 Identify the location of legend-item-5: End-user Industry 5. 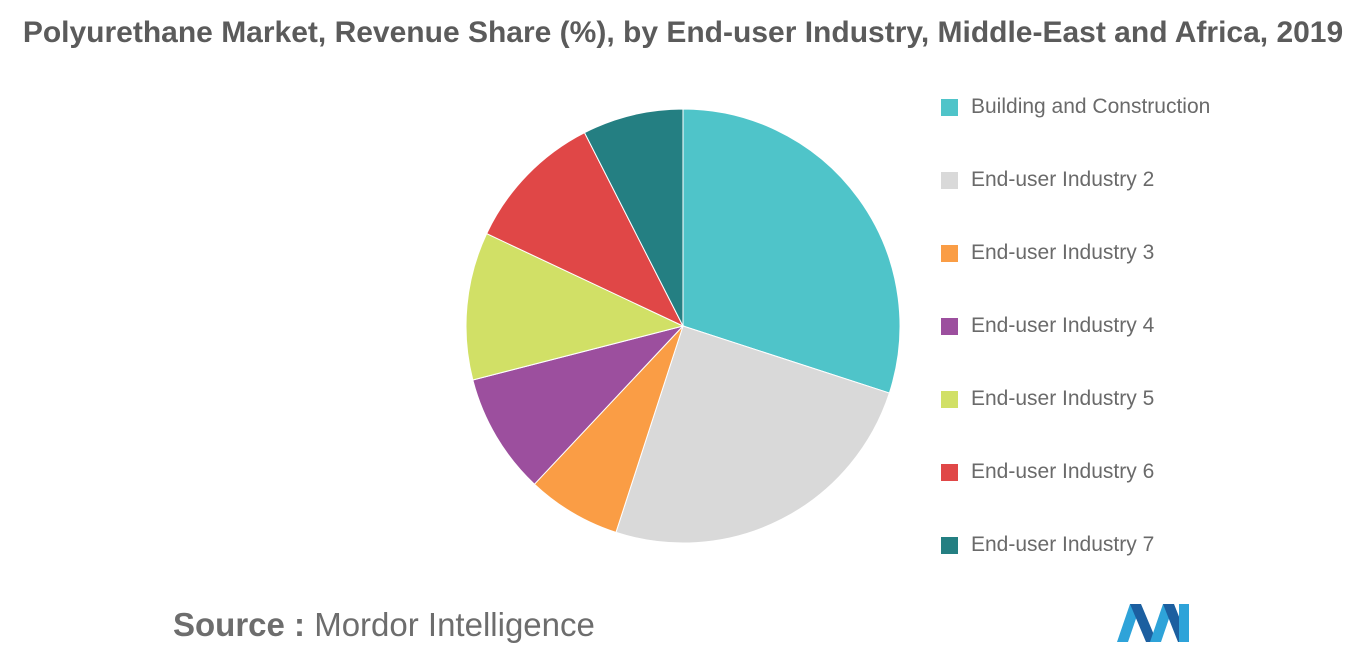
(1075, 399).